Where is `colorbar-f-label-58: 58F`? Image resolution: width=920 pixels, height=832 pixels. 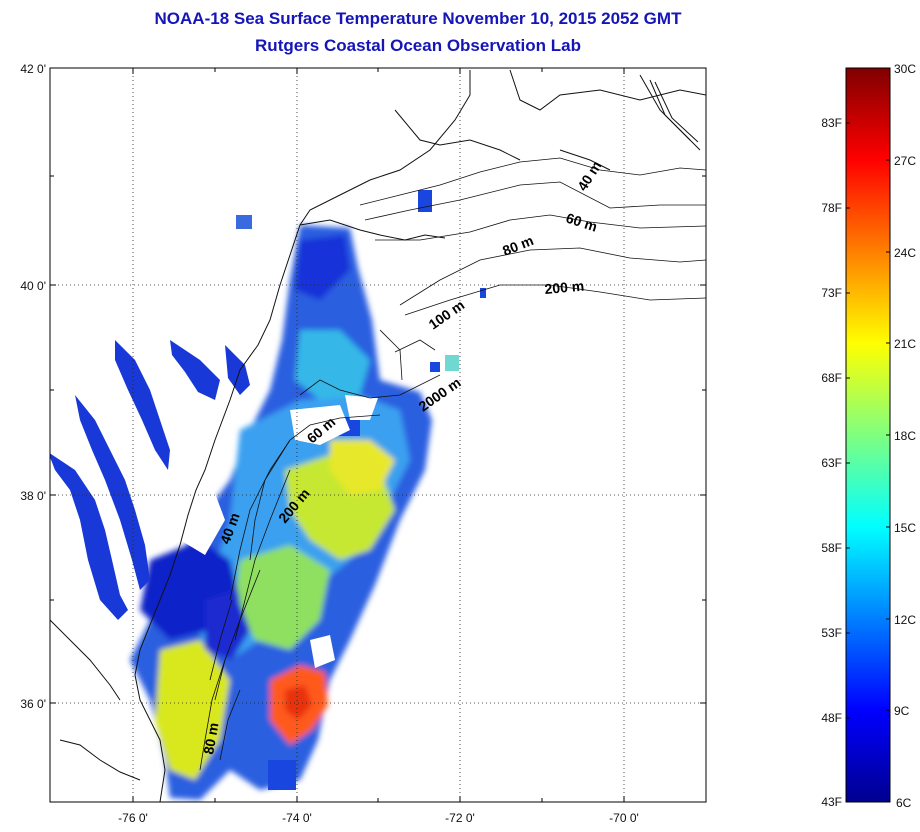
colorbar-f-label-58: 58F is located at coordinates (831, 548).